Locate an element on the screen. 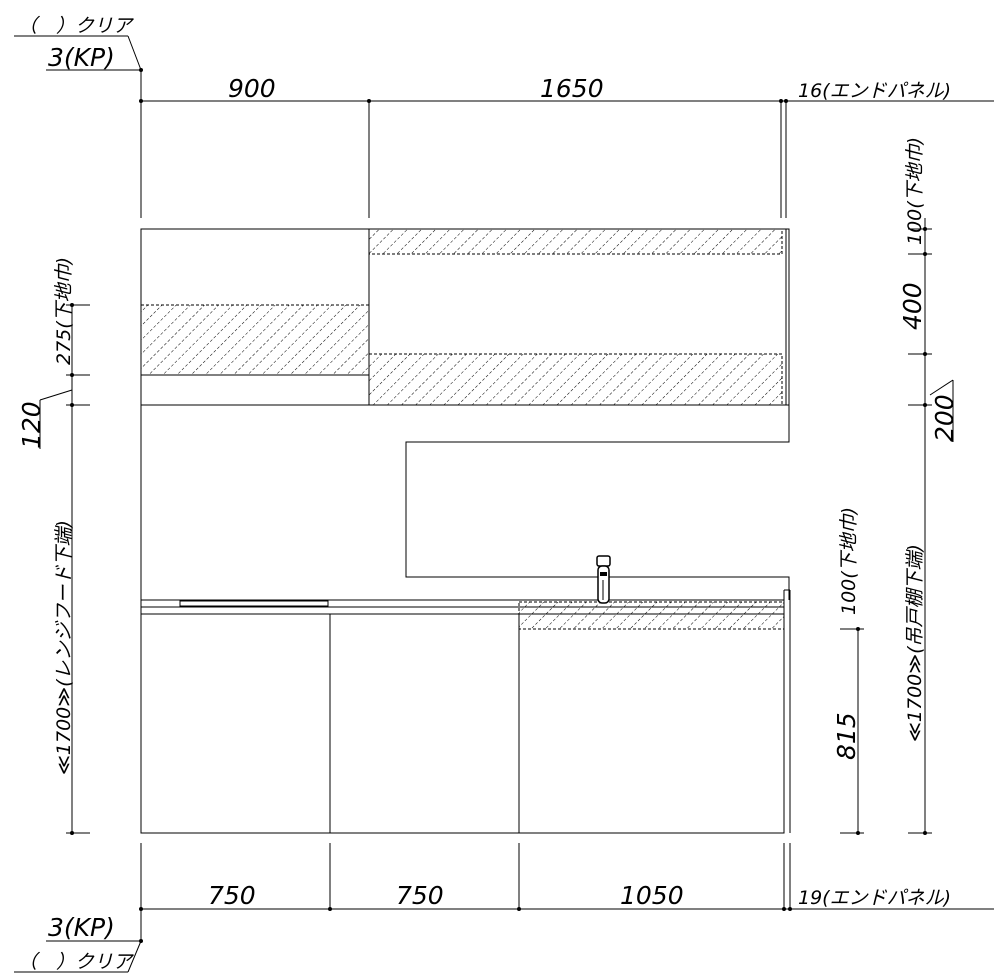 The width and height of the screenshot is (995, 973). cooktop is located at coordinates (254, 603).